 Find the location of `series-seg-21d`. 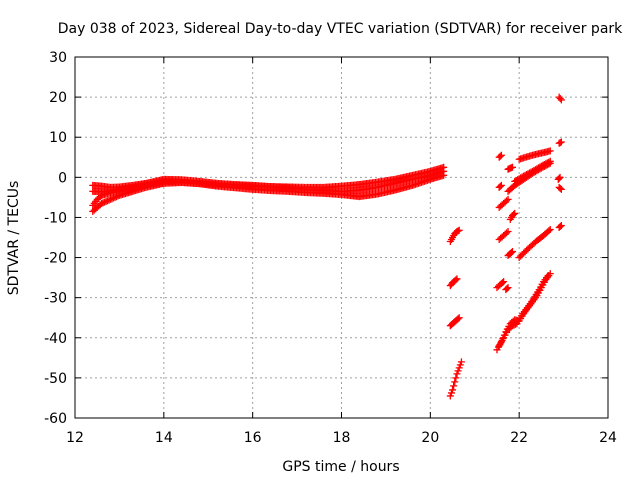

series-seg-21d is located at coordinates (503, 235).